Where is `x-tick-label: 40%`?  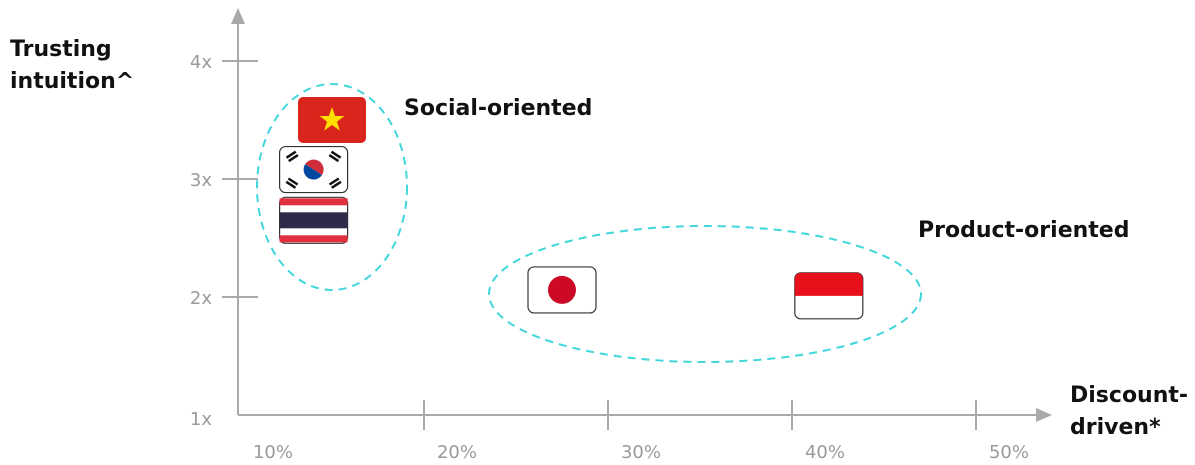
x-tick-label: 40% is located at coordinates (825, 452).